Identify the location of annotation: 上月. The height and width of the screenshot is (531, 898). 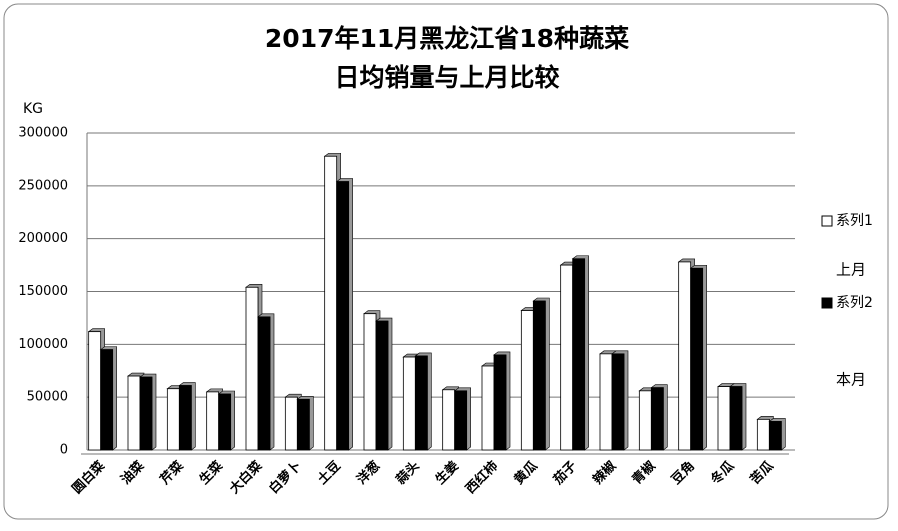
(851, 270).